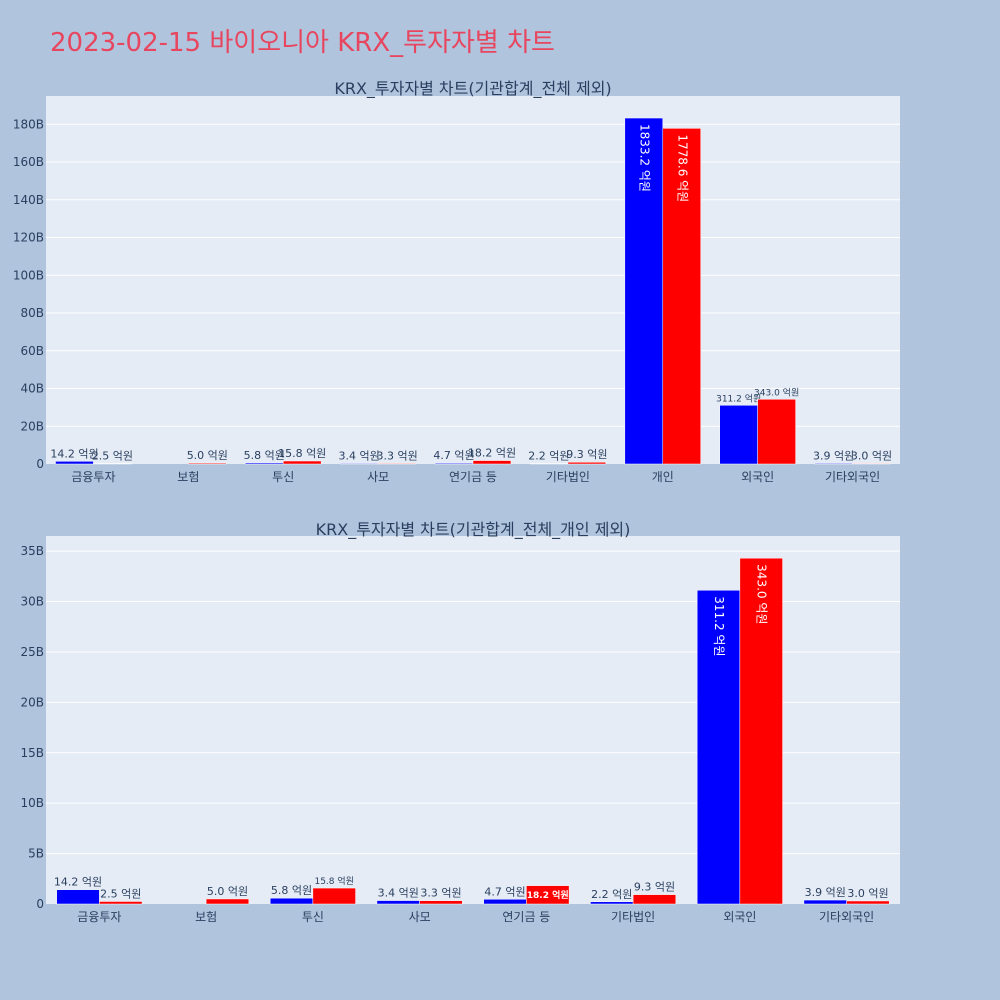 The width and height of the screenshot is (1000, 1000). I want to click on y-tick-label: 30B, so click(32, 602).